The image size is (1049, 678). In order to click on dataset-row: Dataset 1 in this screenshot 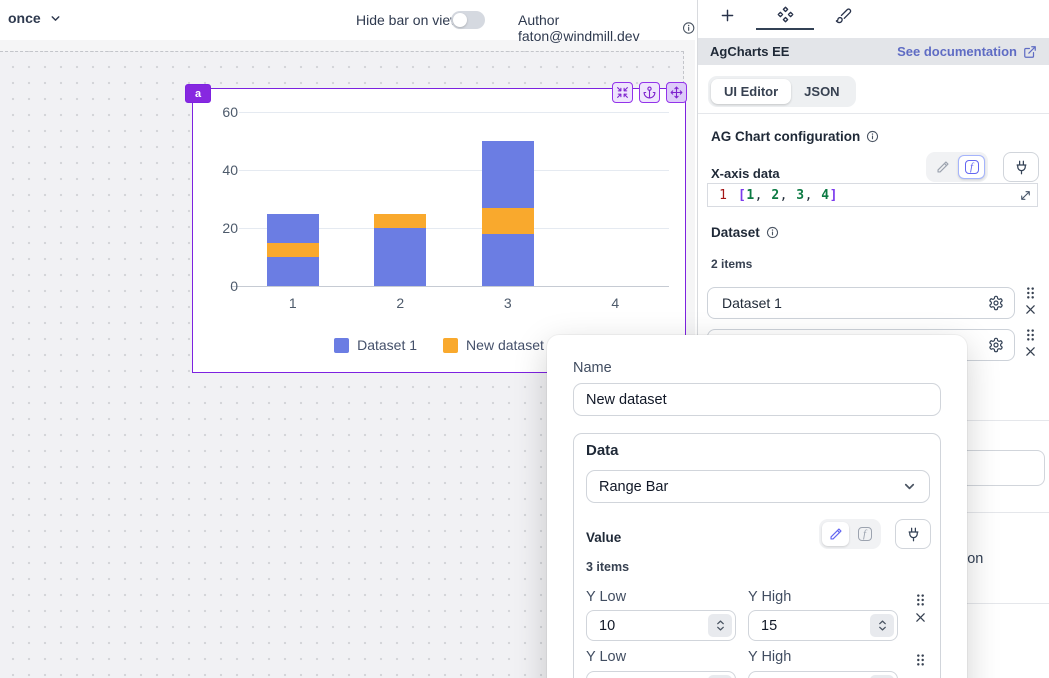, I will do `click(861, 303)`.